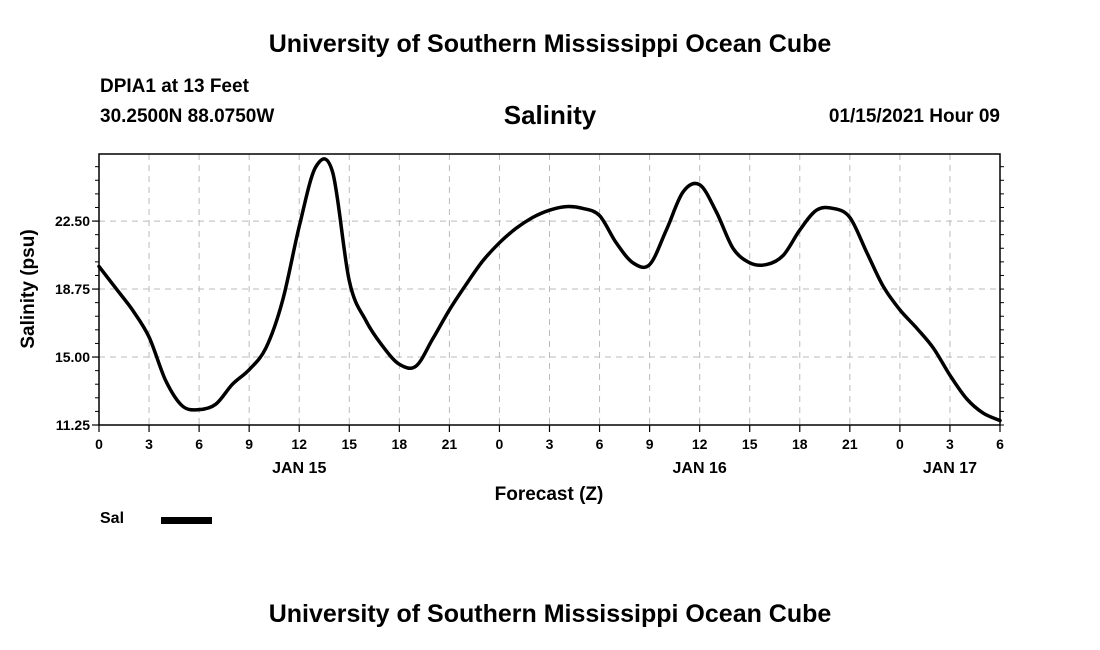 The image size is (1100, 650). I want to click on x-axis-title: Forecast (Z), so click(549, 494).